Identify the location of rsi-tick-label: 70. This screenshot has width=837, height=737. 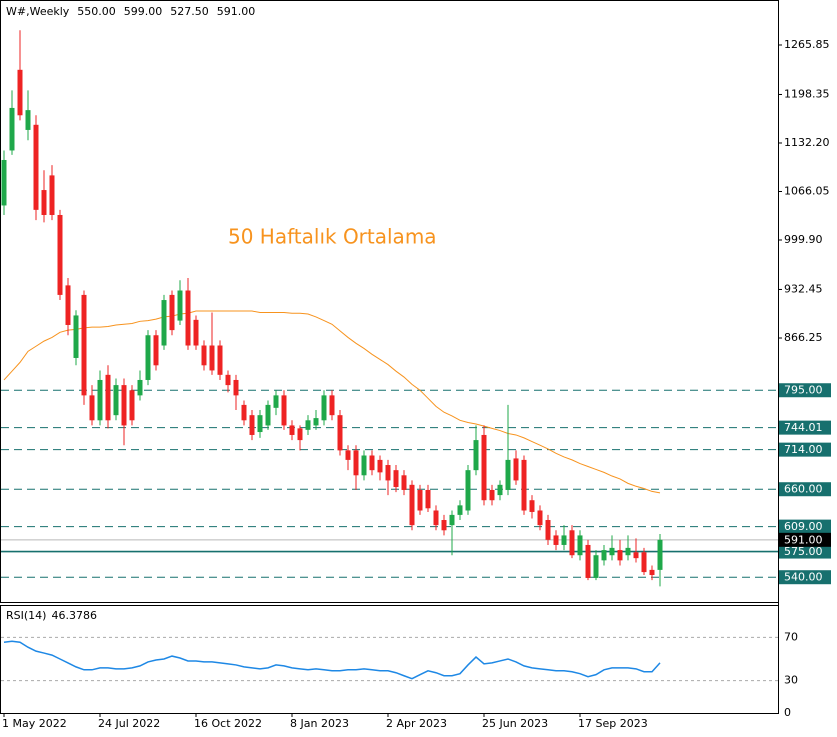
(791, 636).